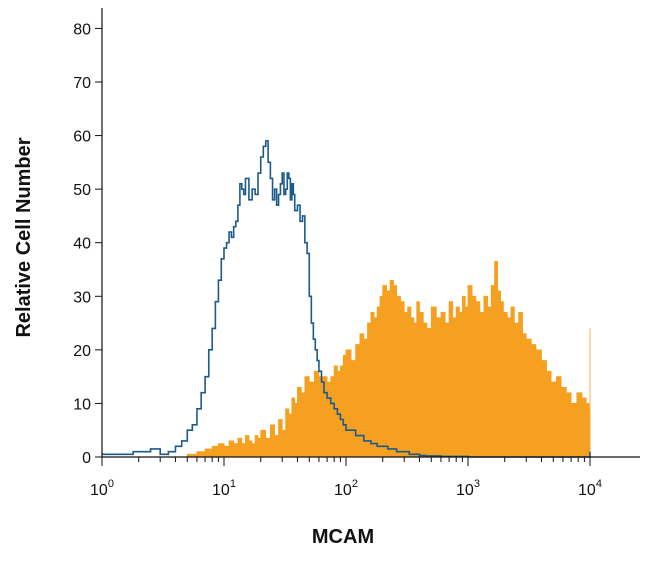 This screenshot has height=563, width=650. Describe the element at coordinates (111, 484) in the screenshot. I see `x-tick-exponent: 0` at that location.